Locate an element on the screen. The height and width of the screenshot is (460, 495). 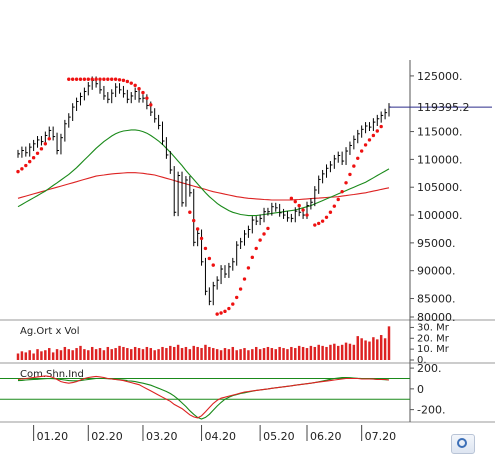
ma-long-line is located at coordinates (203, 186).